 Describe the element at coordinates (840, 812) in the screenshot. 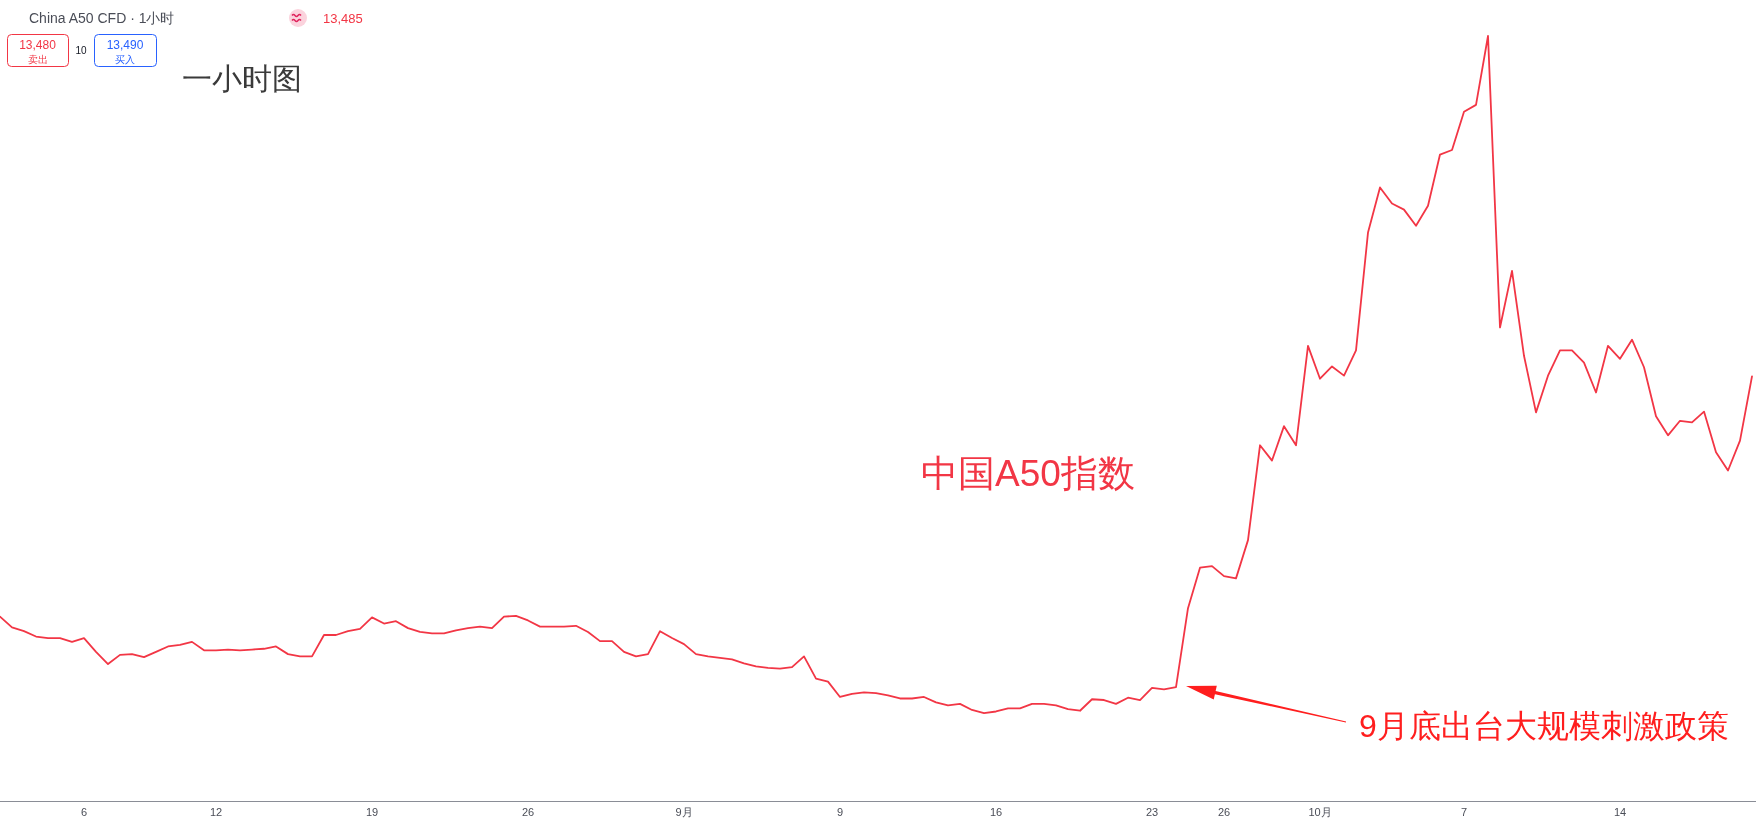

I see `x-tick-label: 9` at that location.